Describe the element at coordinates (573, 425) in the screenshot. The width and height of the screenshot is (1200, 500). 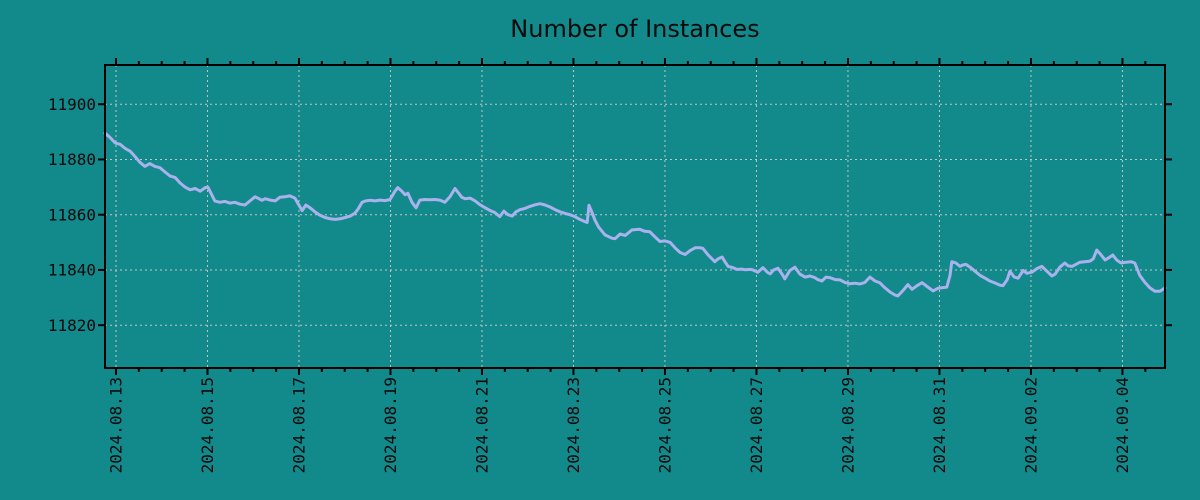
I see `x-tick-label: 2024.08.23` at that location.